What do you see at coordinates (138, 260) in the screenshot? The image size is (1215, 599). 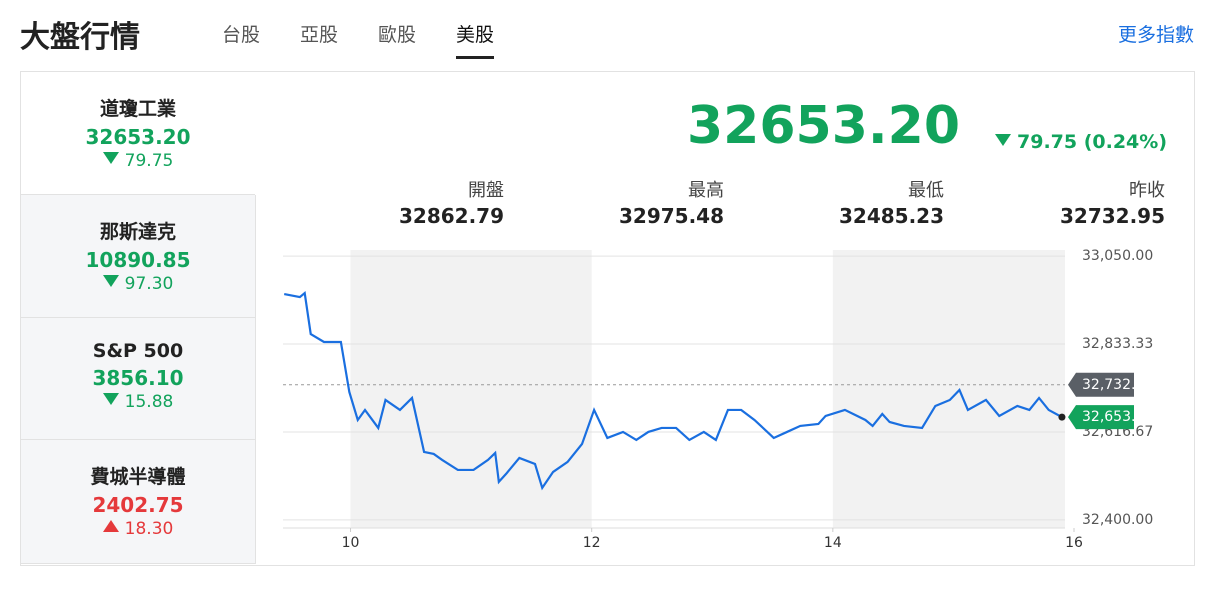 I see `index-value: 10890.85` at bounding box center [138, 260].